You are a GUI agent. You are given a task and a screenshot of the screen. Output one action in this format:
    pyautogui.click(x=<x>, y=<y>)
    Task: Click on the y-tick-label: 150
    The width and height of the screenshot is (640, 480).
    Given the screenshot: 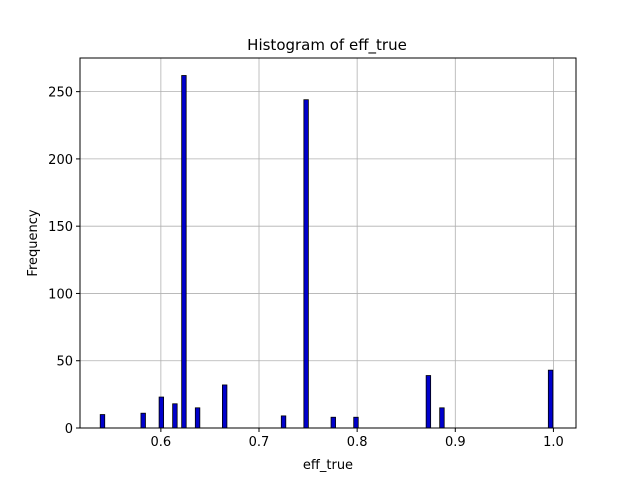 What is the action you would take?
    pyautogui.click(x=60, y=227)
    